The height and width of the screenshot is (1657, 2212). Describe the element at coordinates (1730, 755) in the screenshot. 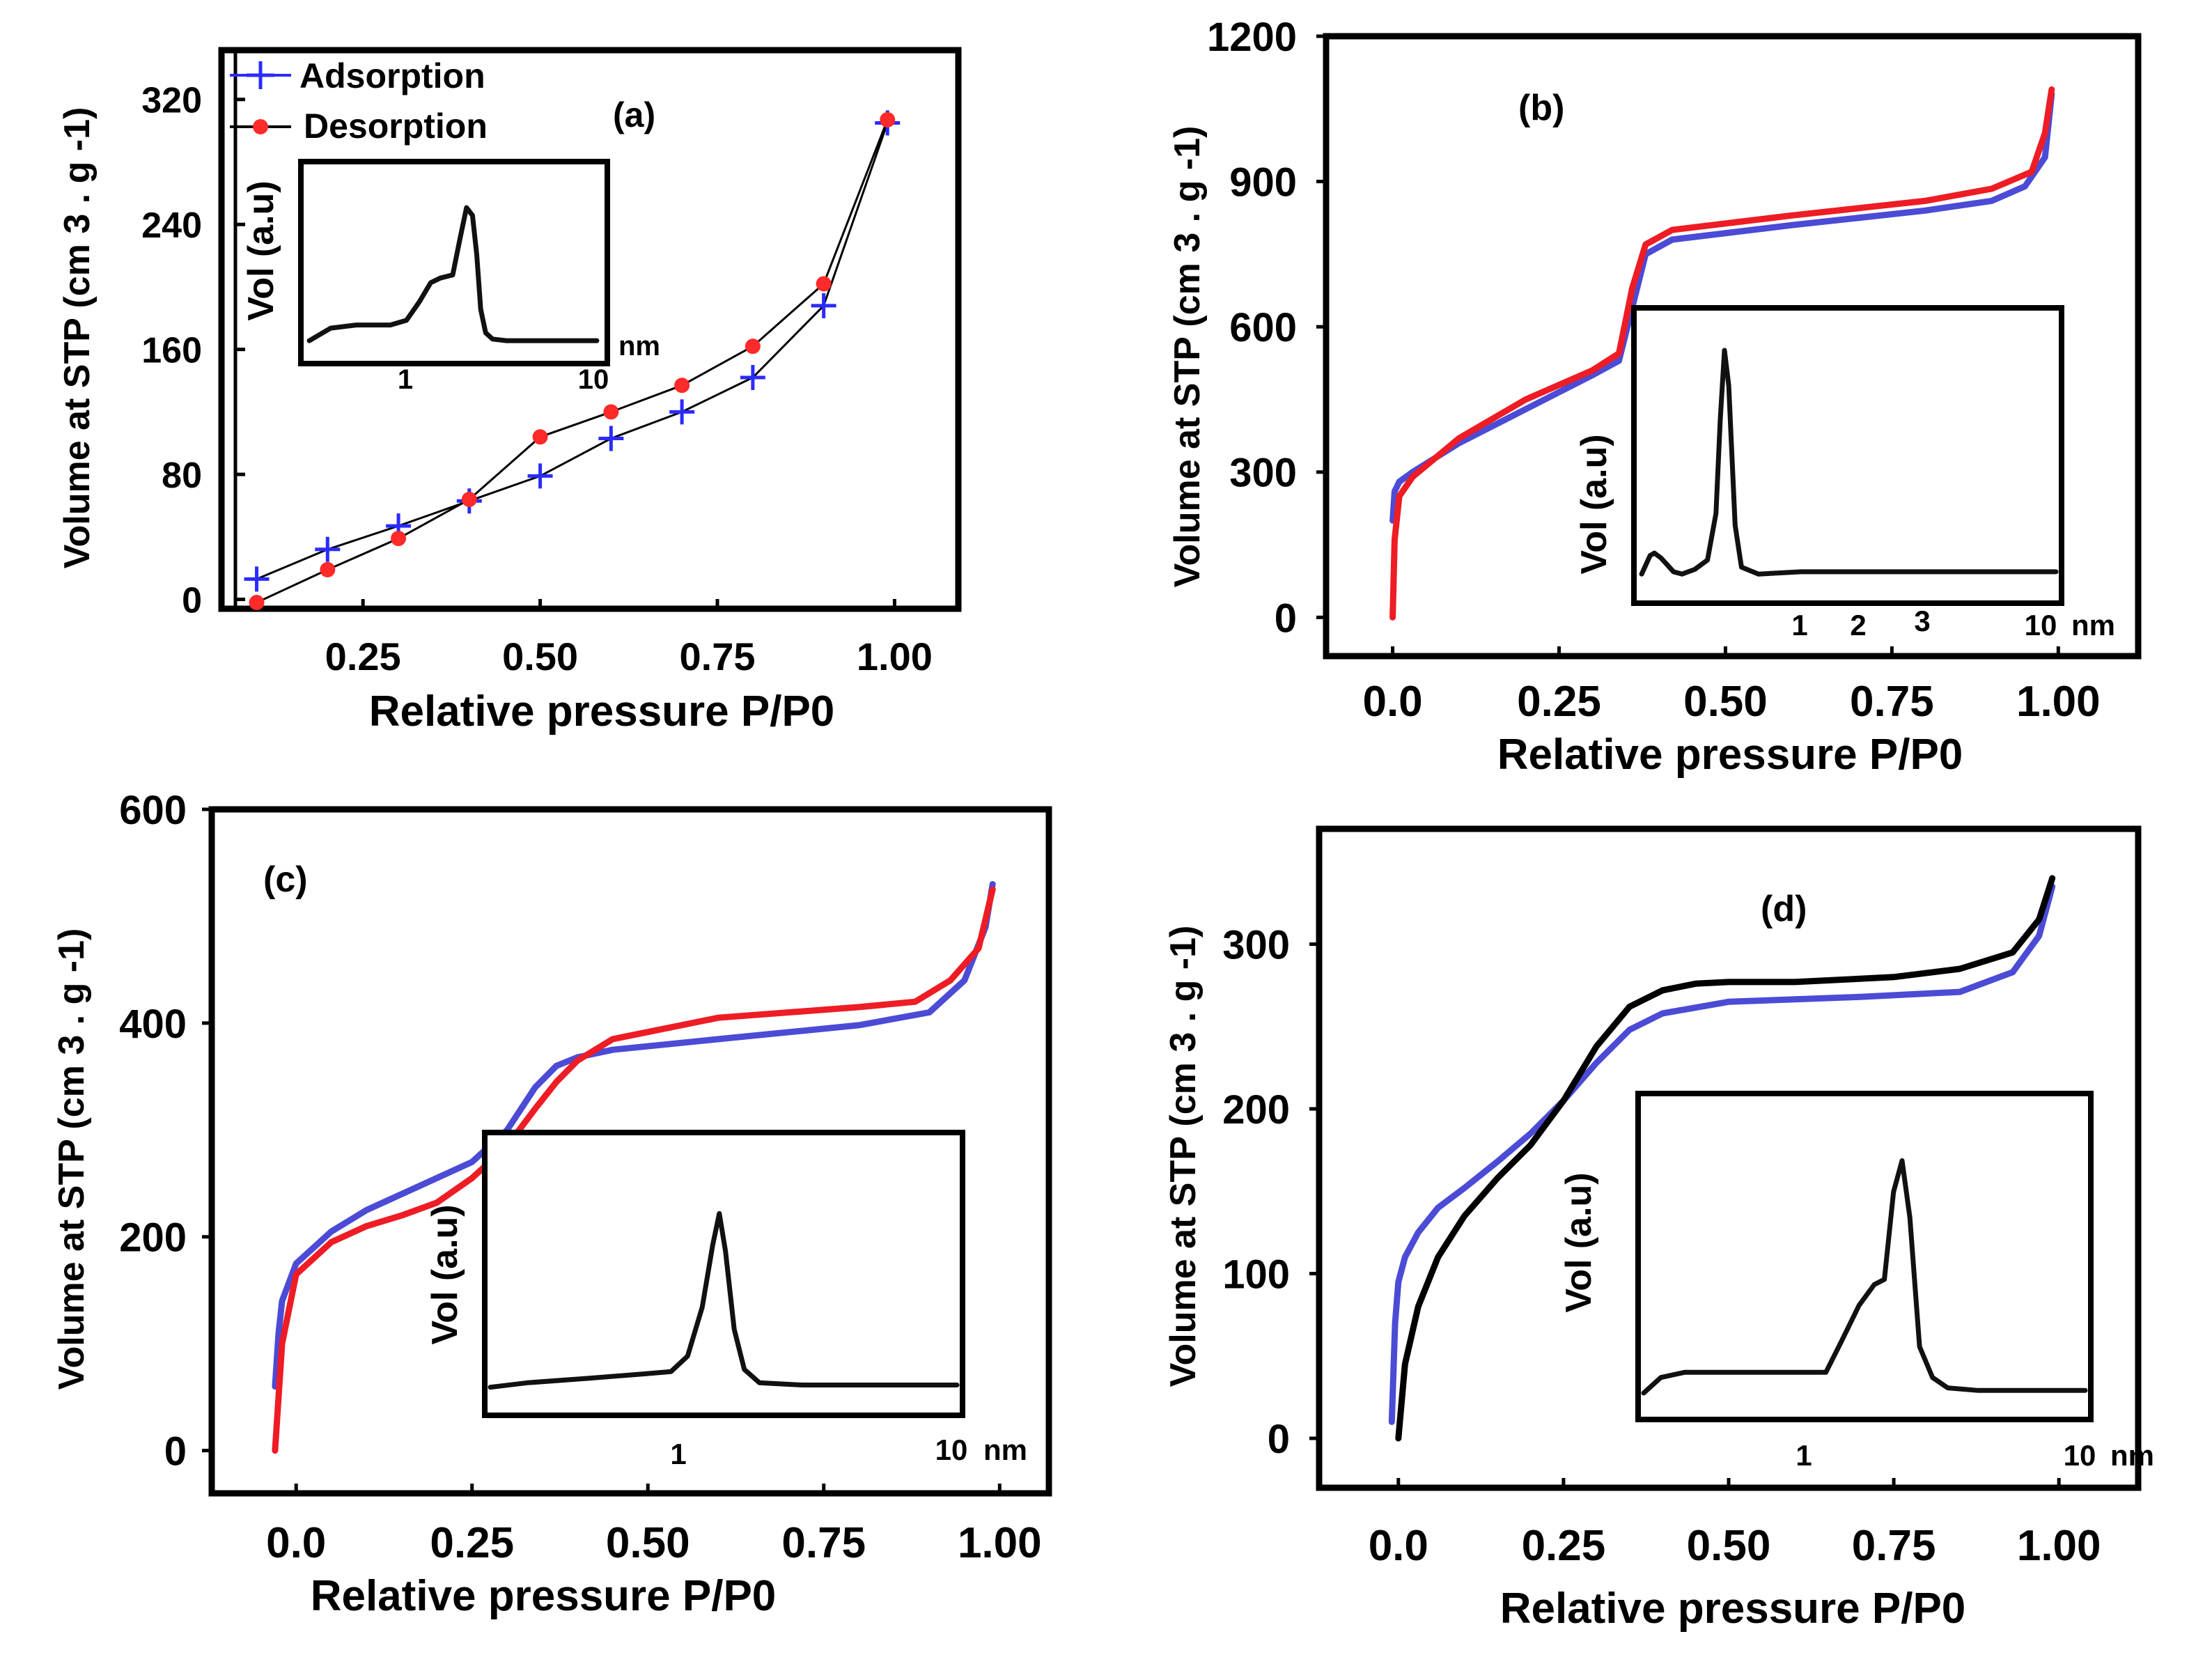

I see `panel-b-x-label: Relative pressure P/P0` at that location.